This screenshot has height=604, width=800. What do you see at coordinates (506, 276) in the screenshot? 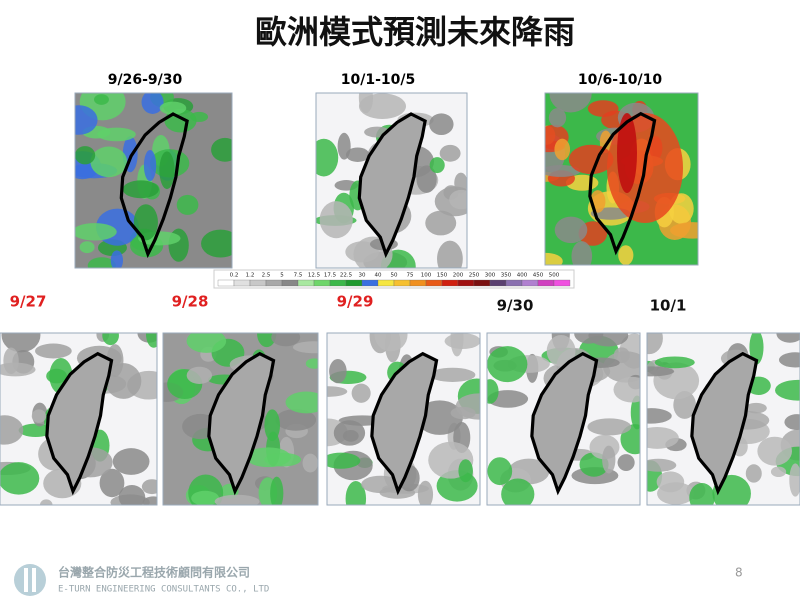
I see `colorbar-label: 350` at bounding box center [506, 276].